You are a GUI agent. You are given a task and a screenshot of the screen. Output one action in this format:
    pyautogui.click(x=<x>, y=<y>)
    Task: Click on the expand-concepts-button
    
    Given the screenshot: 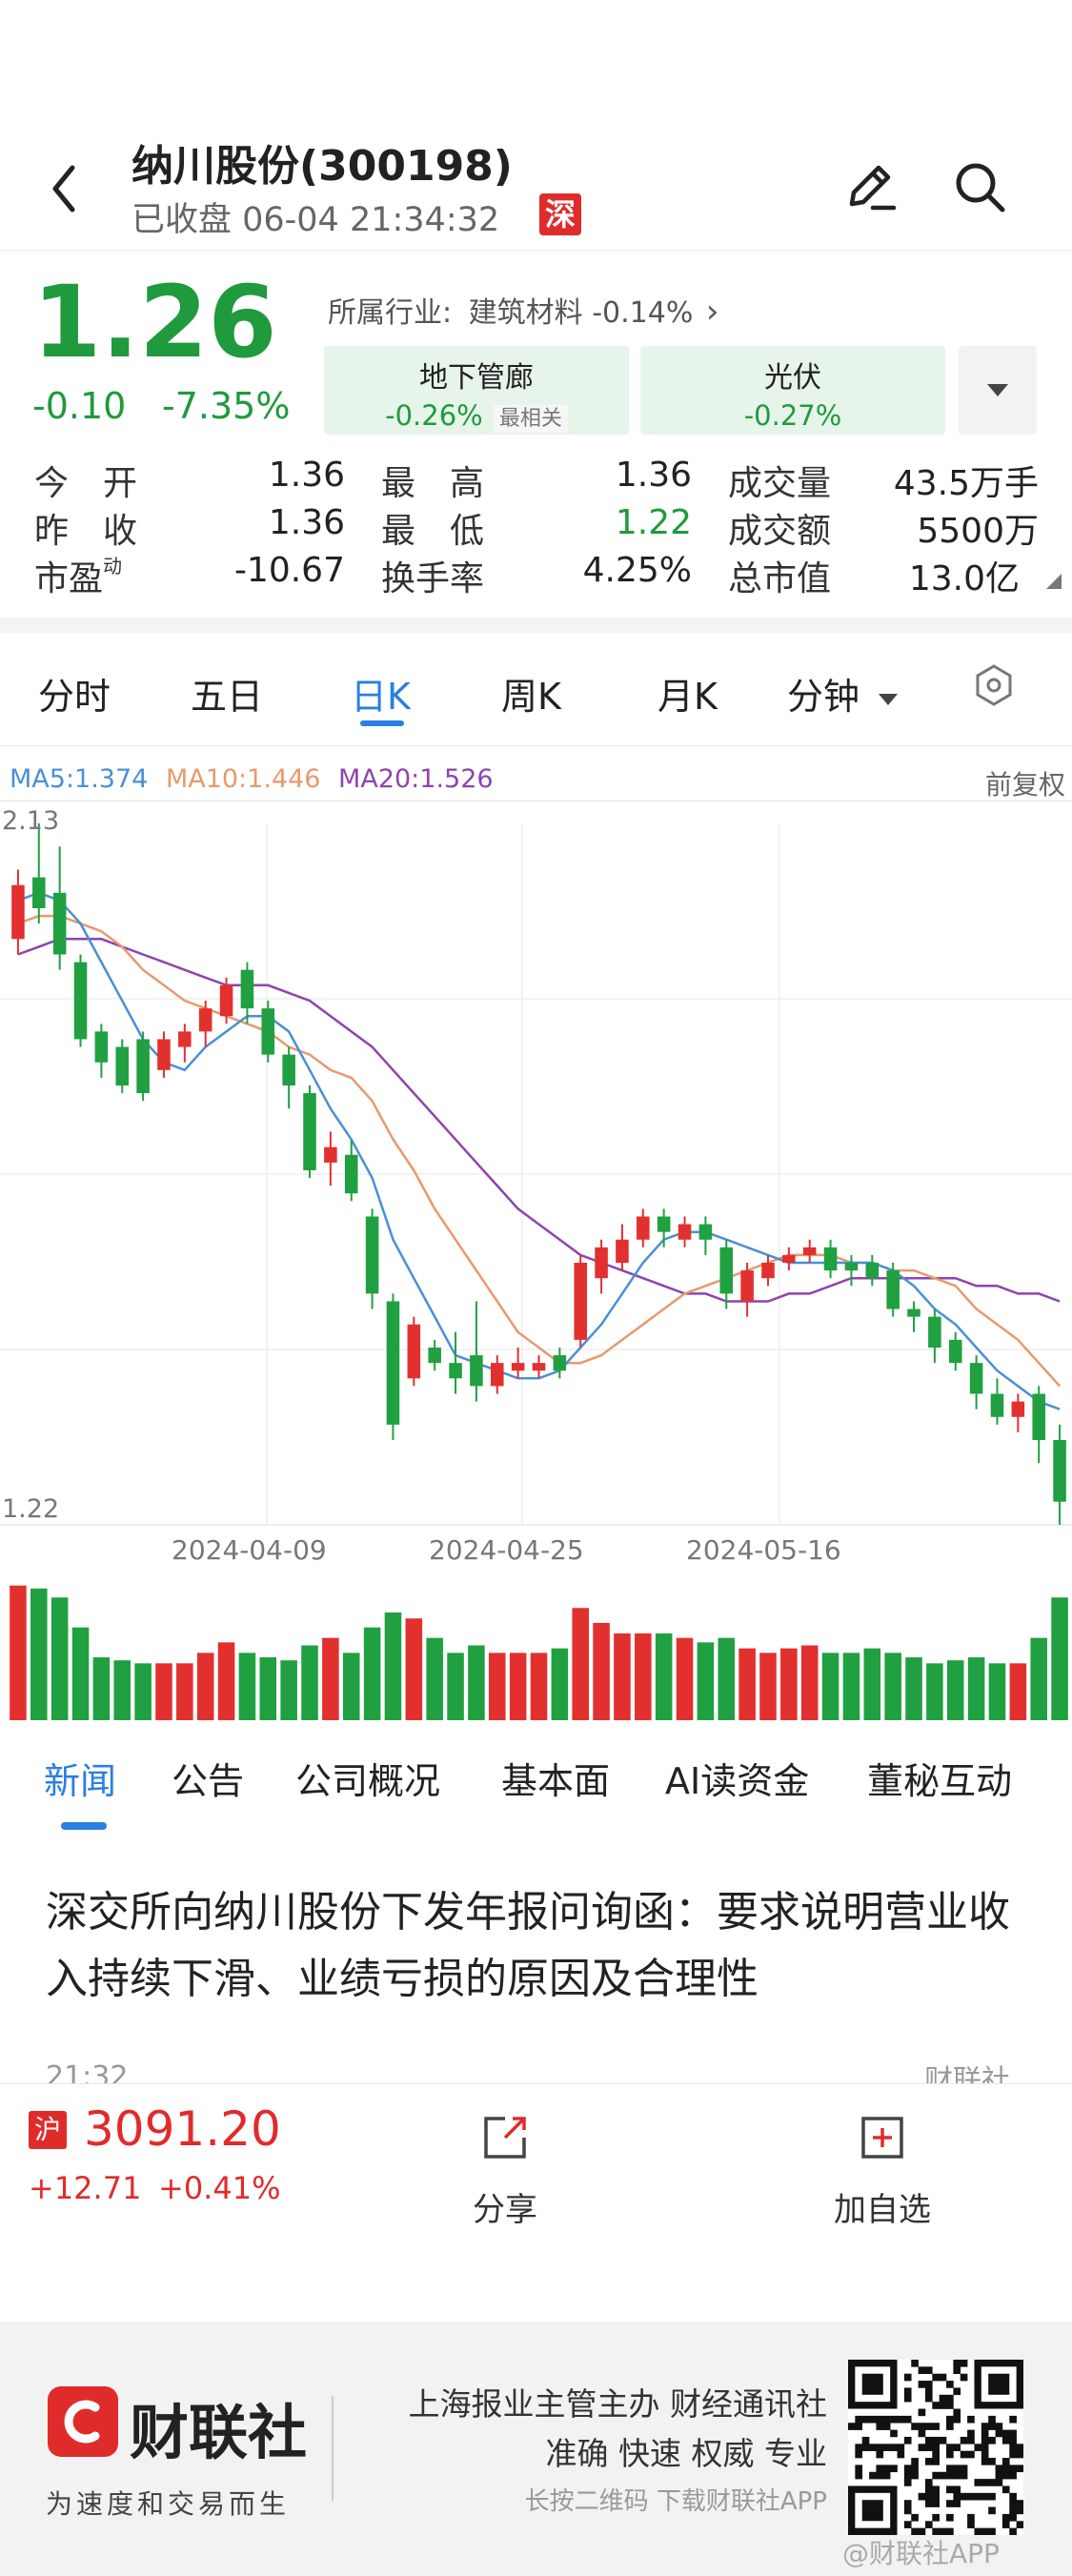 What is the action you would take?
    pyautogui.click(x=998, y=390)
    